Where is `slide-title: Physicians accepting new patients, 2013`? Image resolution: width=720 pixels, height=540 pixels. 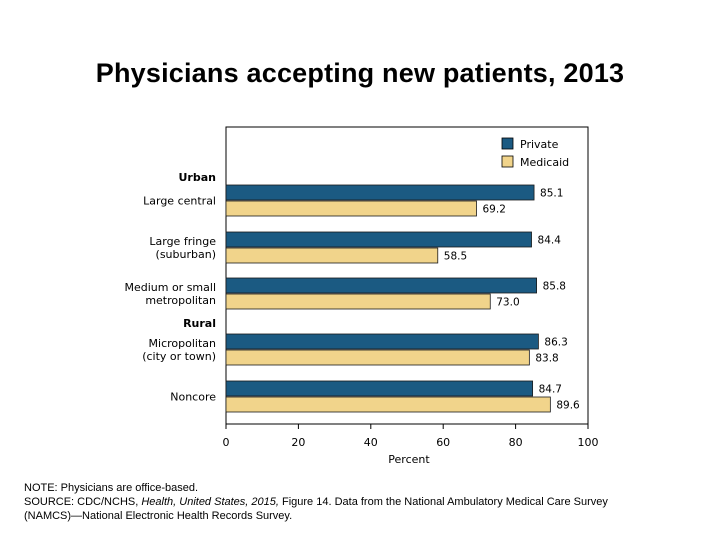
slide-title: Physicians accepting new patients, 2013 is located at coordinates (360, 73).